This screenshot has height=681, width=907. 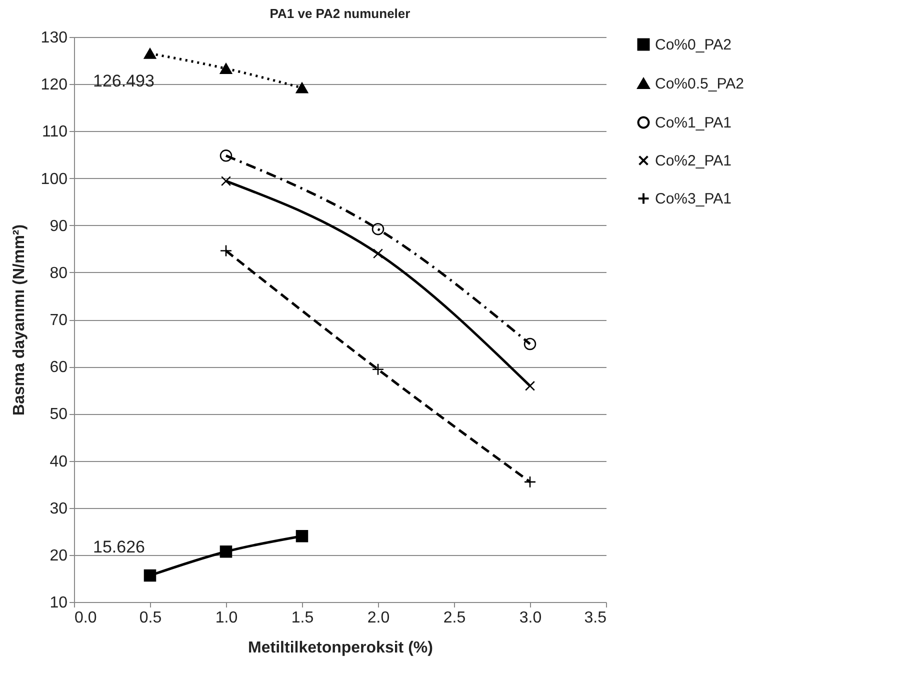 I want to click on x-tick-label: 1.5, so click(x=302, y=618).